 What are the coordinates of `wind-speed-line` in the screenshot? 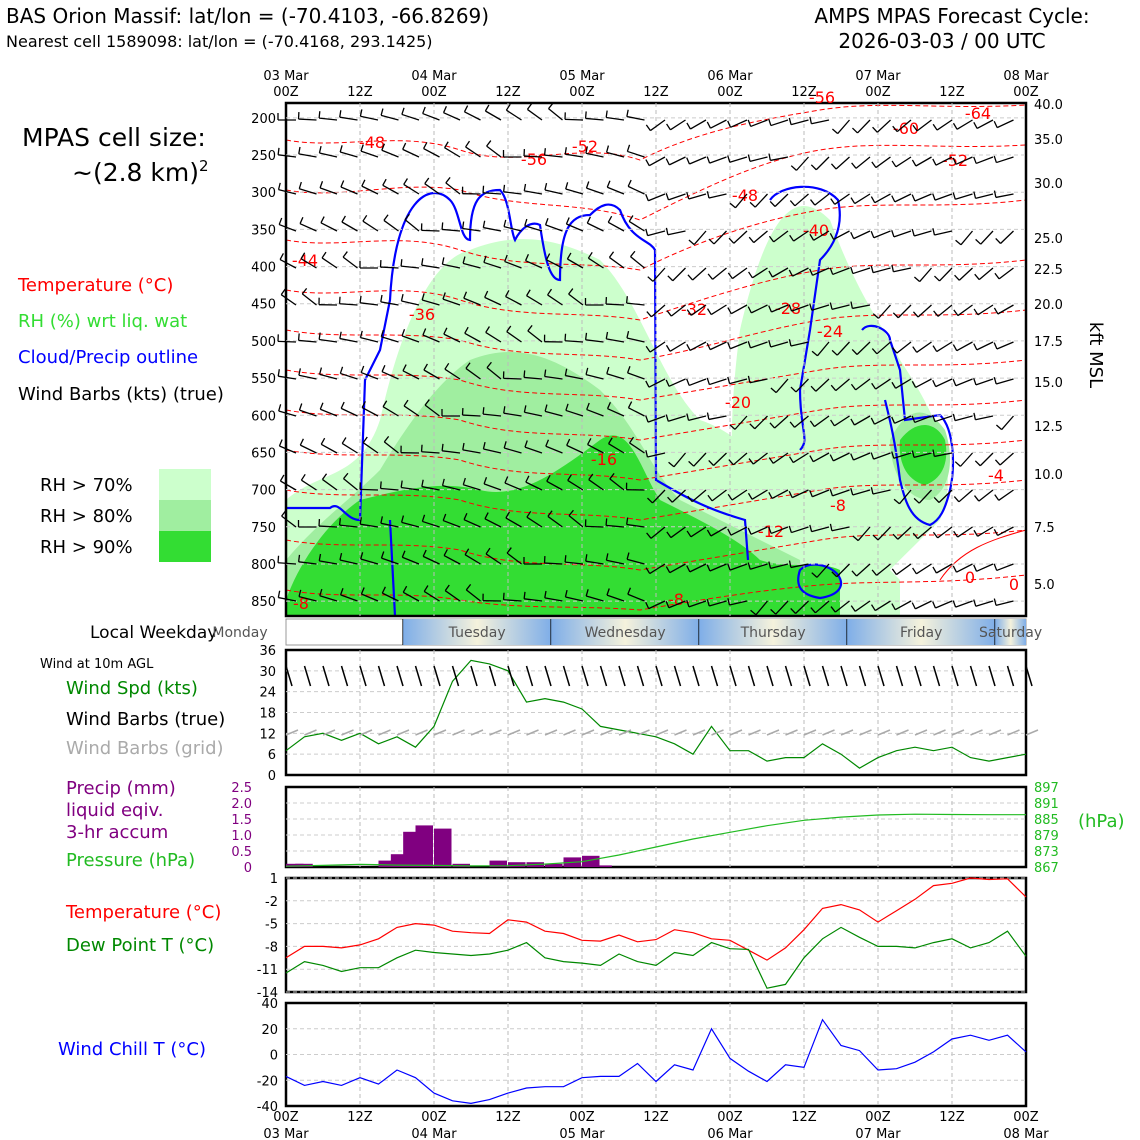 It's located at (656, 714).